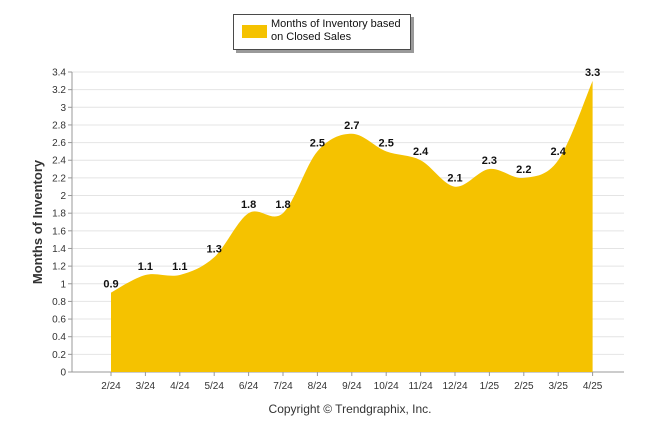  I want to click on y-tick-label: 2.6, so click(59, 143).